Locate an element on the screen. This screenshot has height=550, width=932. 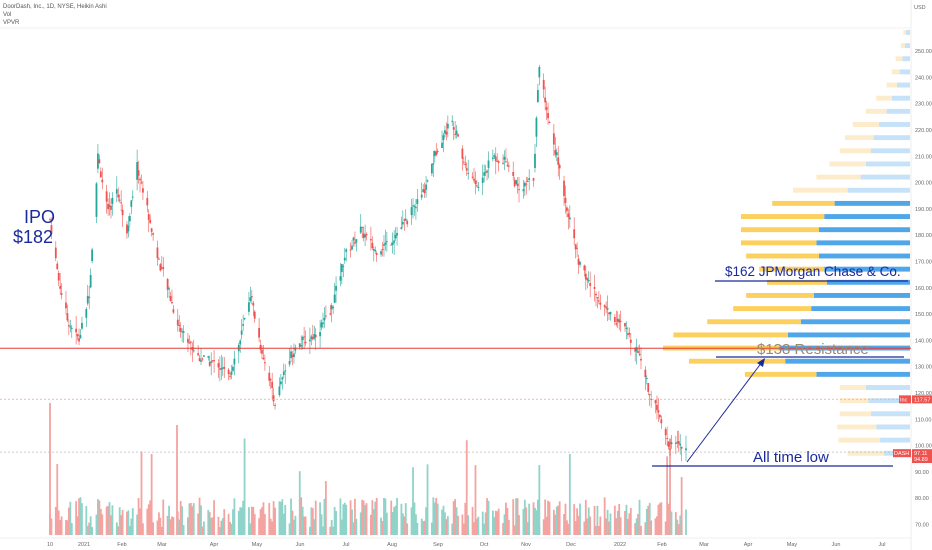
x-tick-label: Feb is located at coordinates (661, 545).